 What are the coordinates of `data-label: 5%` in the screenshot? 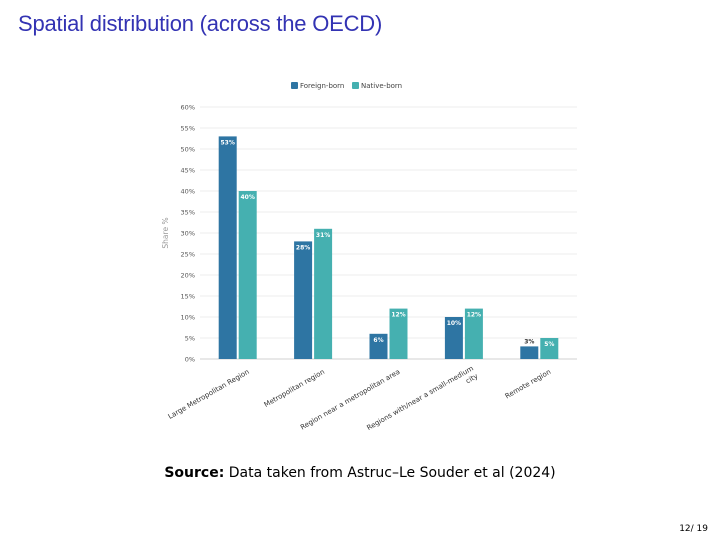 It's located at (549, 344).